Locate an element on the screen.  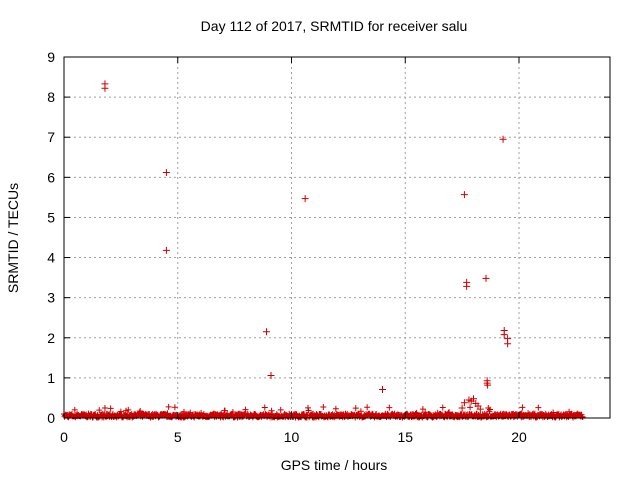
x-tick-label: 20 is located at coordinates (519, 437).